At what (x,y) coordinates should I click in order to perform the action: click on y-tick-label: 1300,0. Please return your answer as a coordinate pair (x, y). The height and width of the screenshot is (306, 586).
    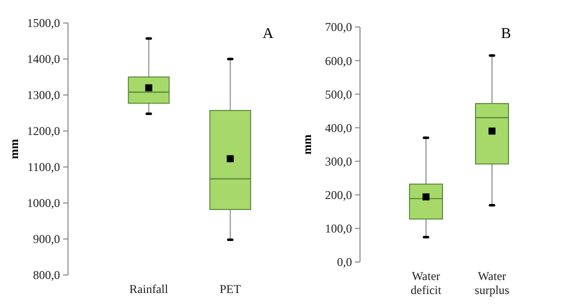
    Looking at the image, I should click on (43, 95).